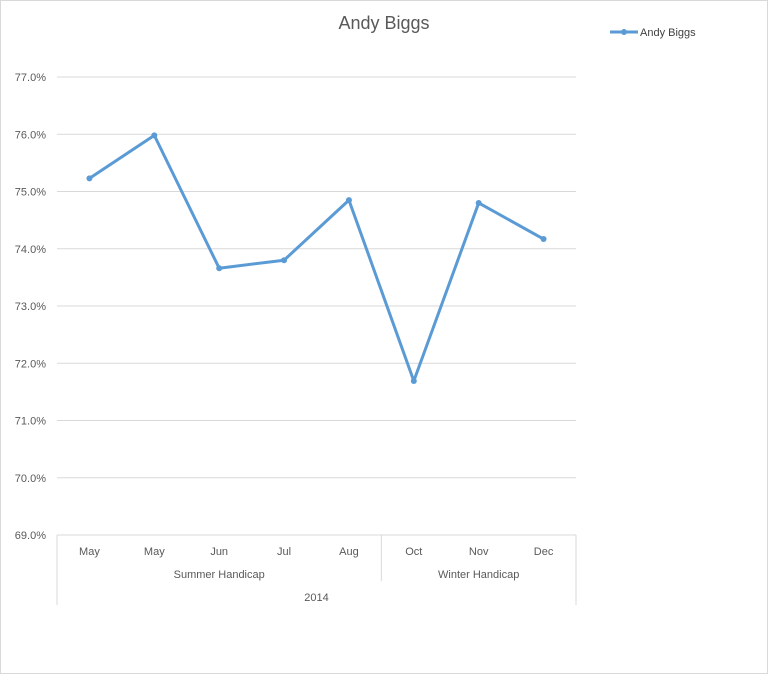 The height and width of the screenshot is (674, 768). I want to click on y-tick-label: 75.0%, so click(30, 193).